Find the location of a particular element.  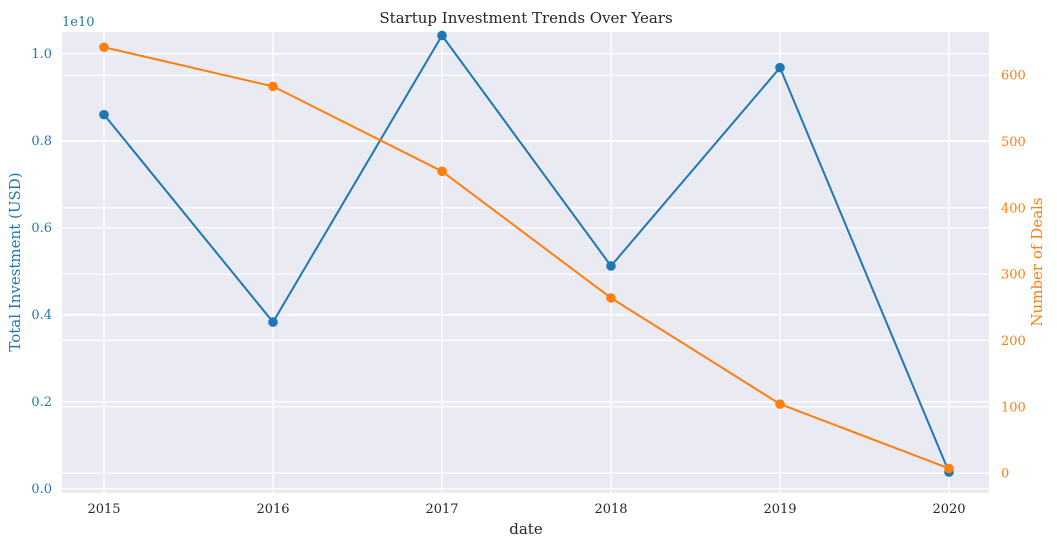

right-y-tick-label: 400 is located at coordinates (1013, 208).